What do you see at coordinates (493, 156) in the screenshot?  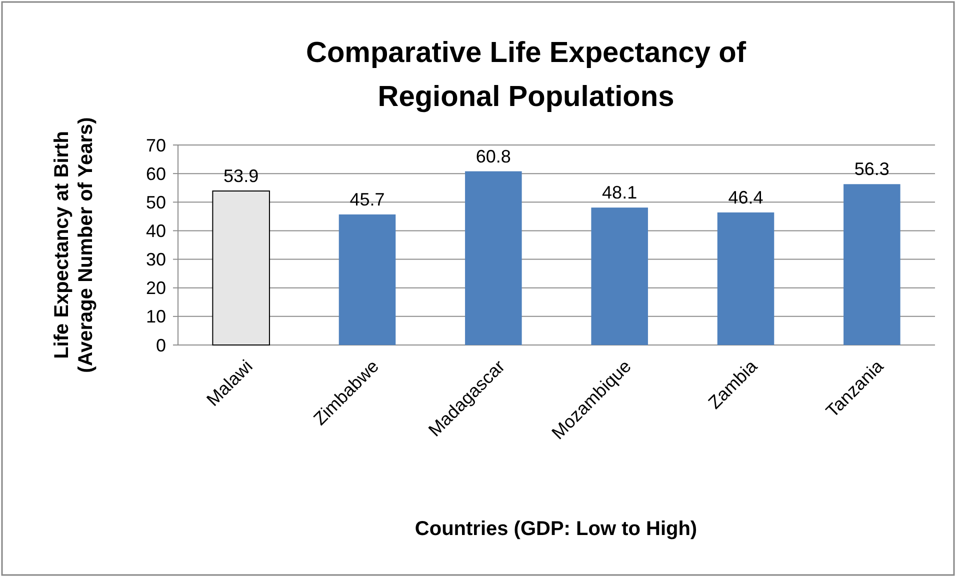 I see `data-label: 60.8` at bounding box center [493, 156].